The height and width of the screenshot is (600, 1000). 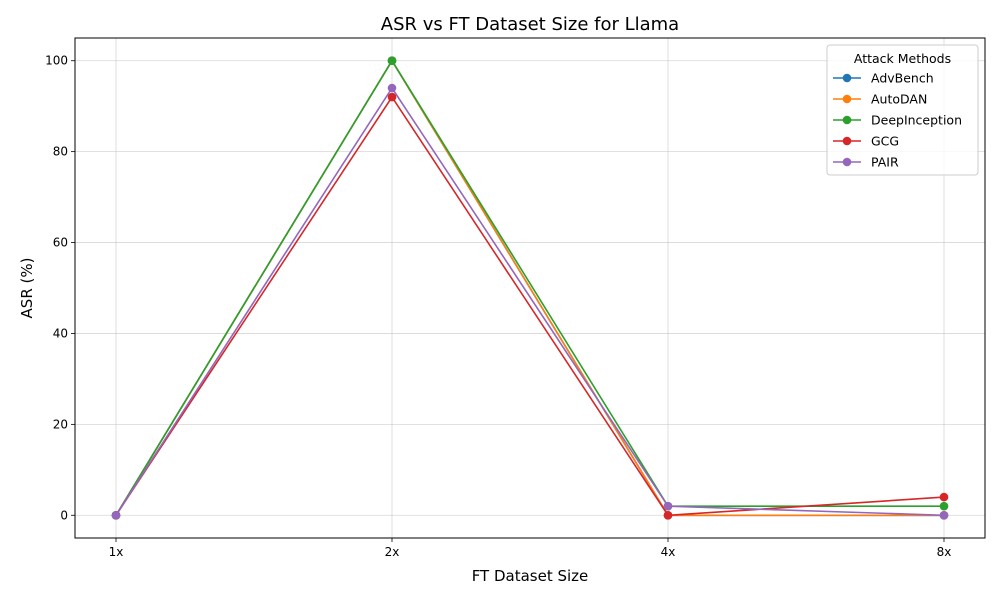 What do you see at coordinates (902, 78) in the screenshot?
I see `legend-label-advbench: AdvBench` at bounding box center [902, 78].